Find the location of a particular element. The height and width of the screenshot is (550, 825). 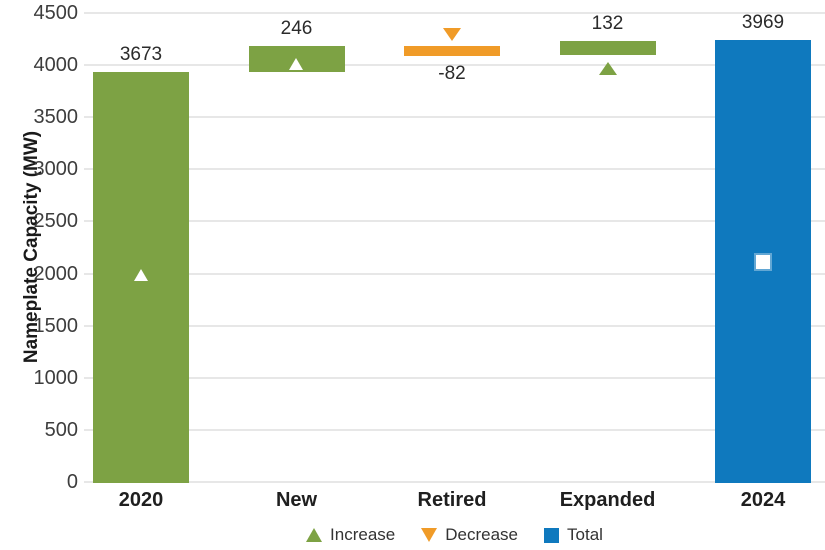

data-label-retired: -82 is located at coordinates (452, 73).